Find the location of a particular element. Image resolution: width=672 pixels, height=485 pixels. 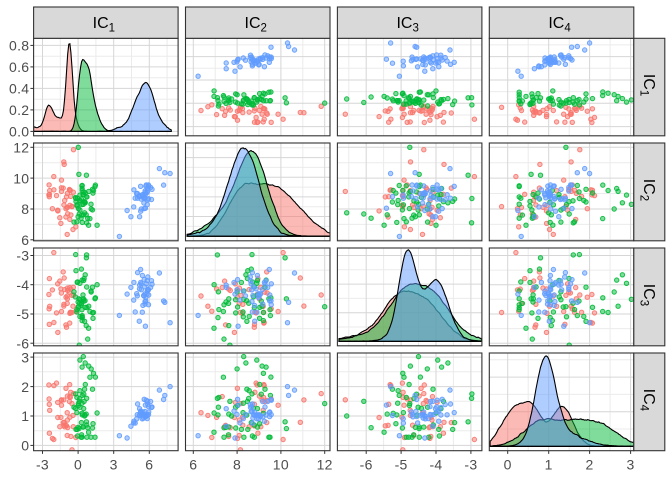

svg-text: 0.4 is located at coordinates (19, 89).